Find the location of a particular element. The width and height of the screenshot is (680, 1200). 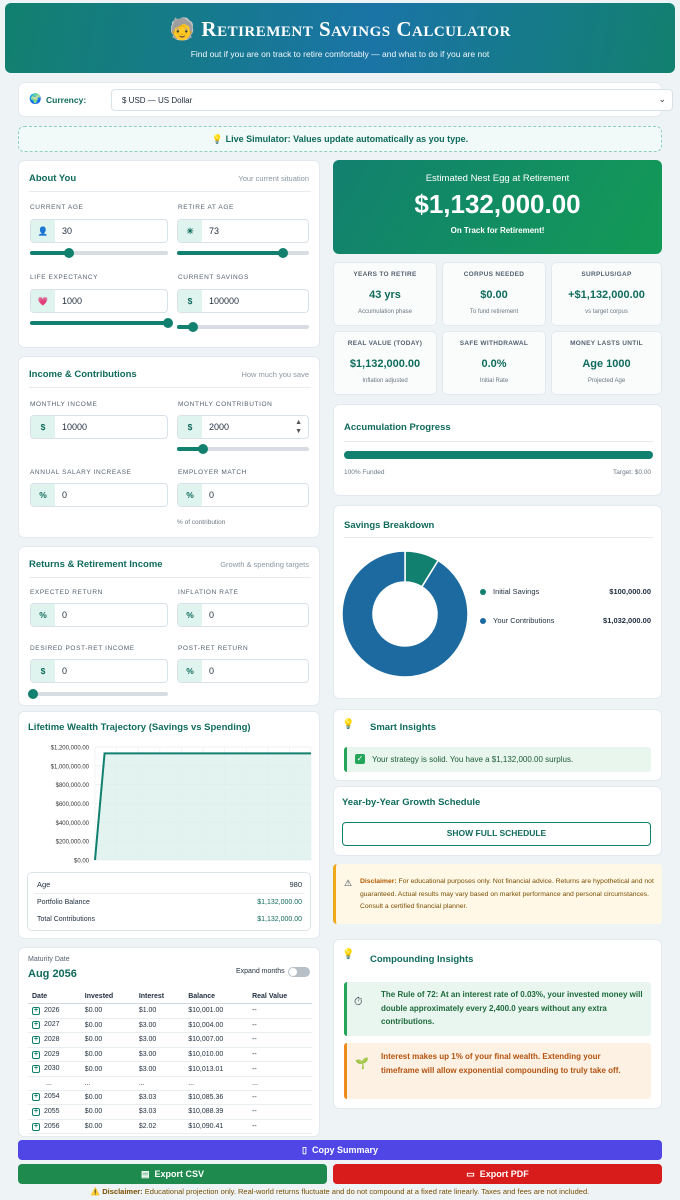

currency-bar: 🌍 Currency: $ USD — US Dollar ⌄ is located at coordinates (345, 99).